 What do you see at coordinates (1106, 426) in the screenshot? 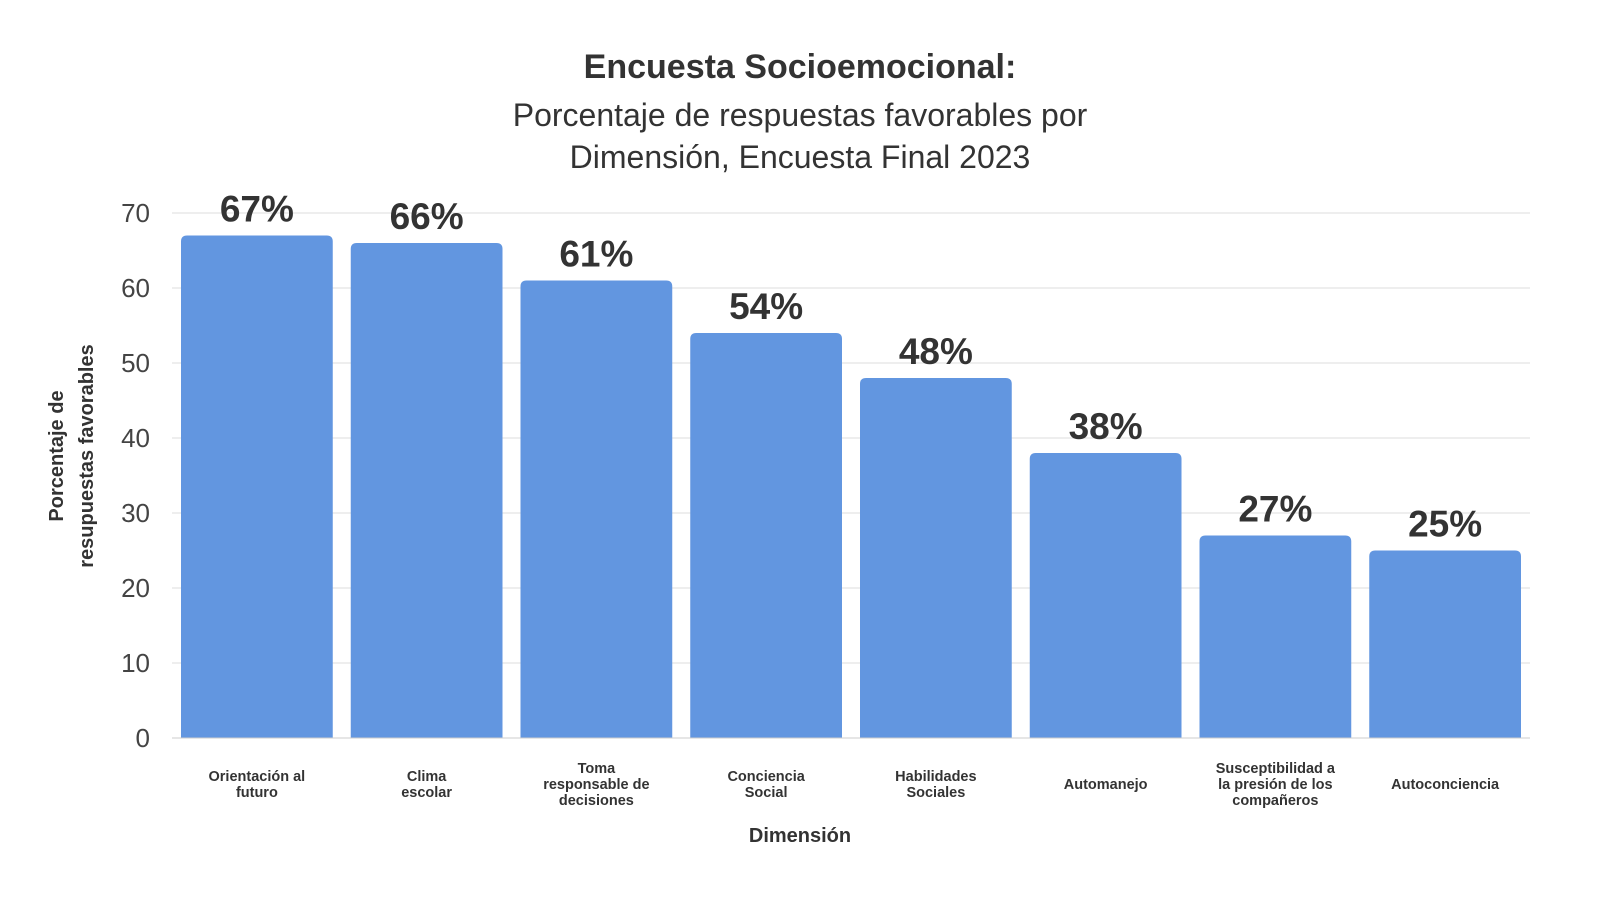
I see `data-label: 38%` at bounding box center [1106, 426].